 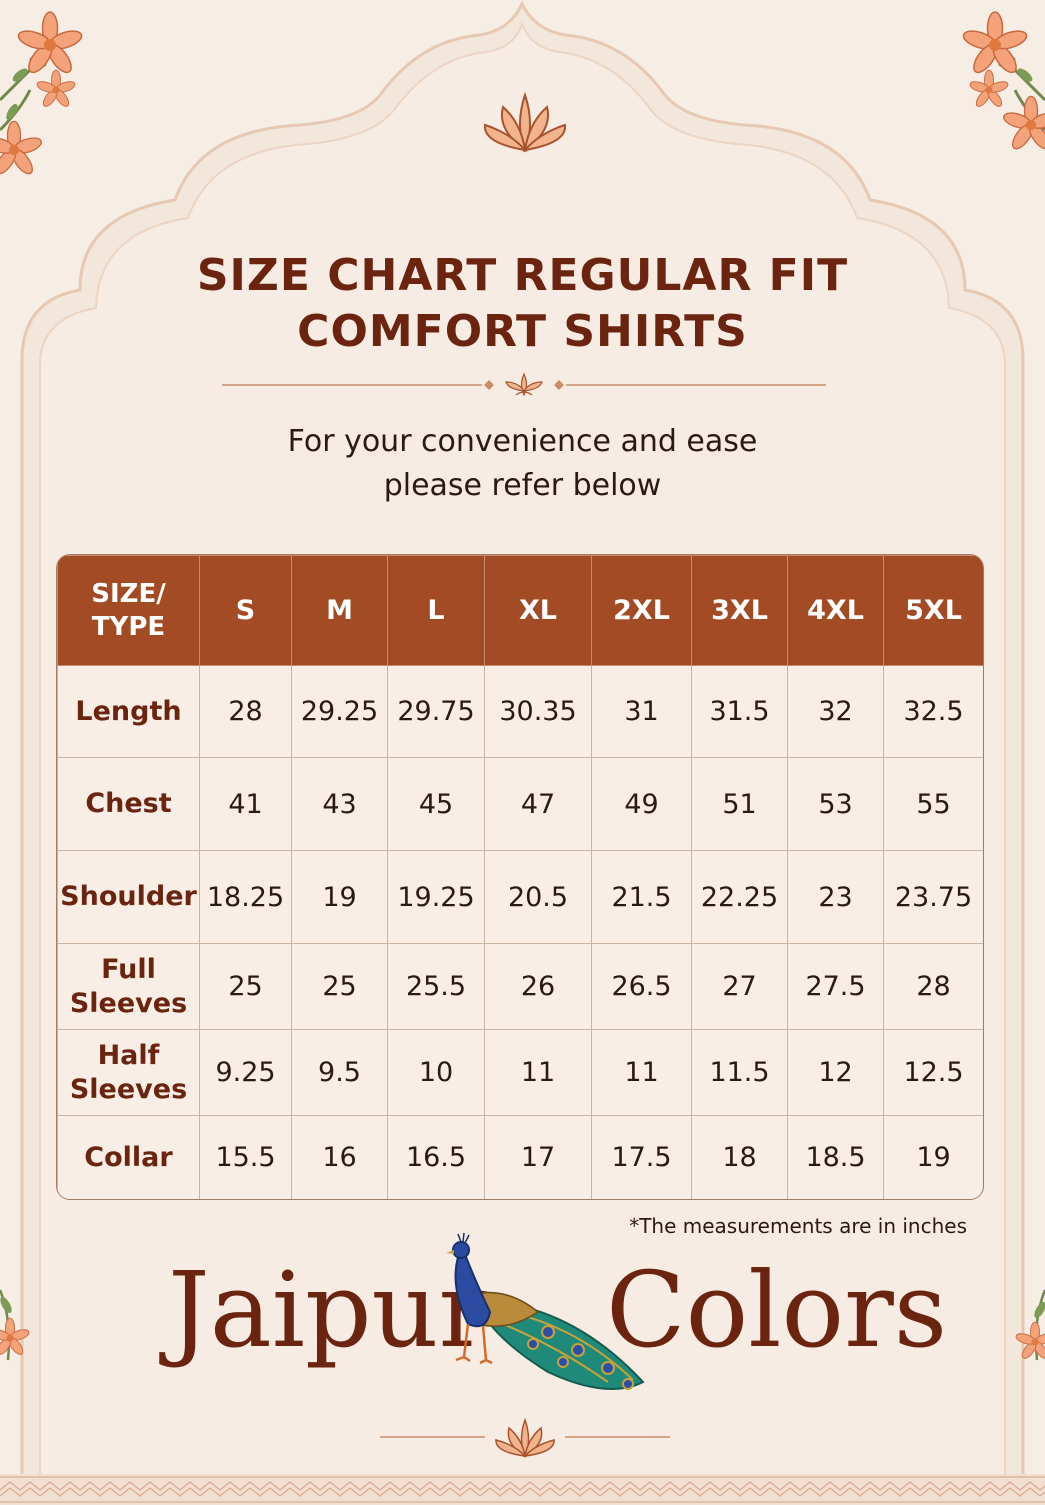 What do you see at coordinates (641, 610) in the screenshot?
I see `column-header-size: 2XL` at bounding box center [641, 610].